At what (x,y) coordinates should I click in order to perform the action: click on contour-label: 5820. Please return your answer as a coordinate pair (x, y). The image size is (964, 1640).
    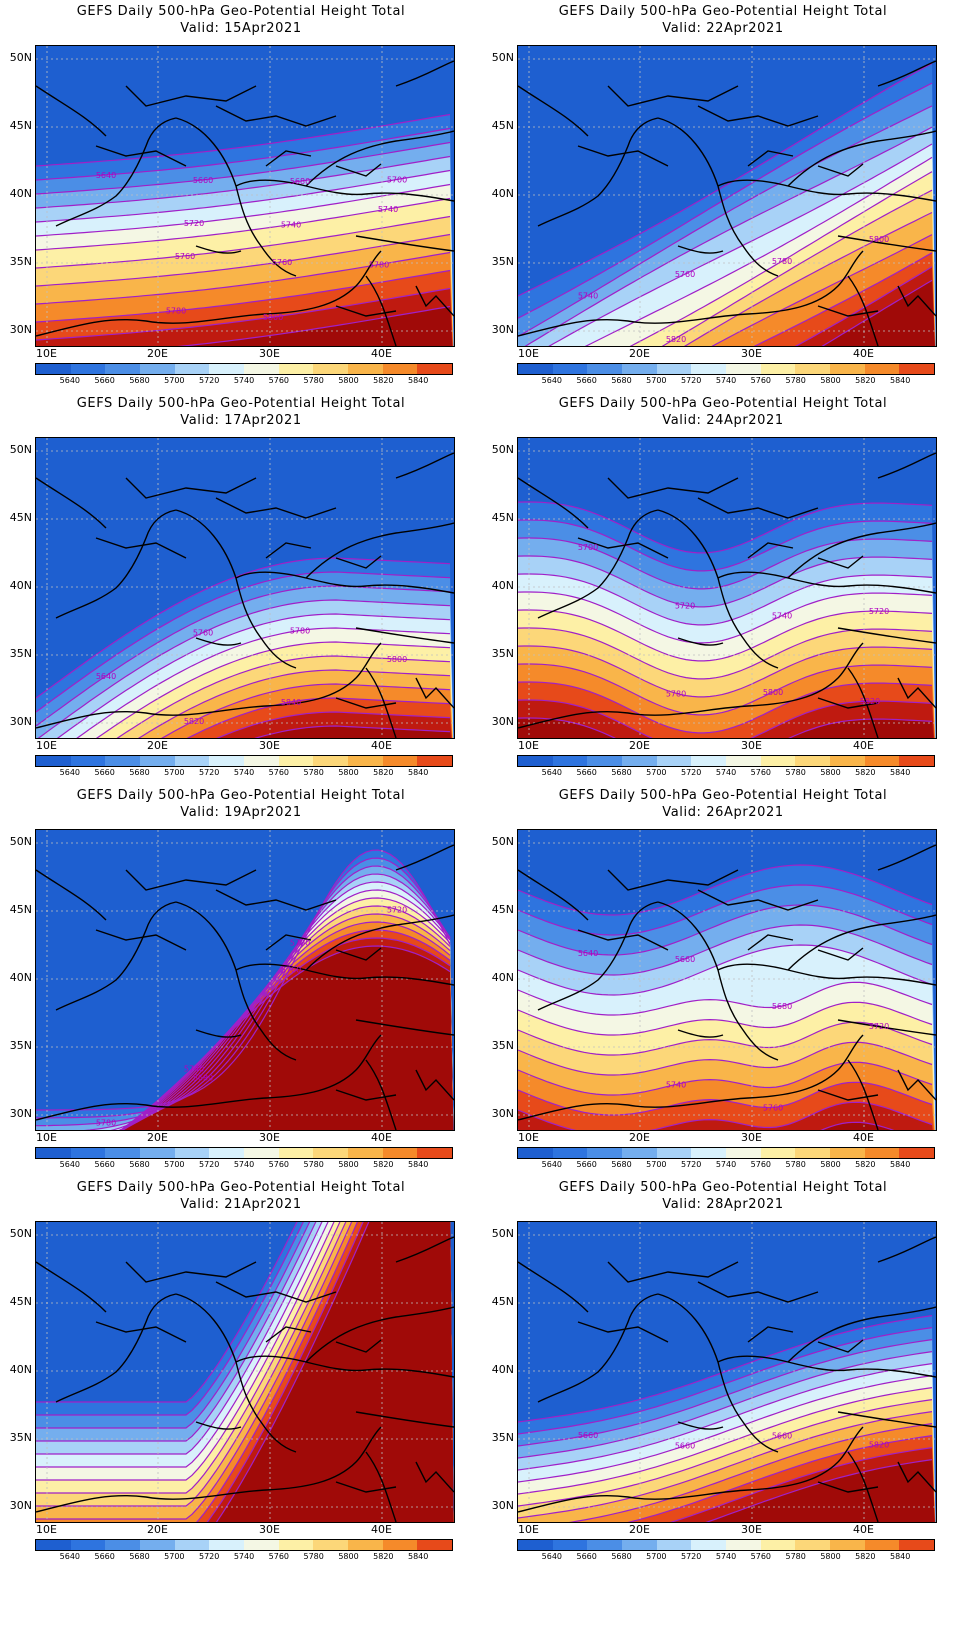
    Looking at the image, I should click on (194, 721).